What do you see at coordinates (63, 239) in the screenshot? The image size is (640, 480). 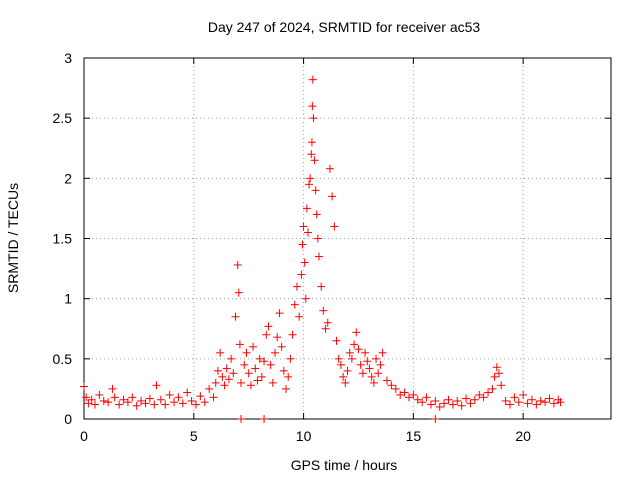 I see `y-tick-label: 1.5` at bounding box center [63, 239].